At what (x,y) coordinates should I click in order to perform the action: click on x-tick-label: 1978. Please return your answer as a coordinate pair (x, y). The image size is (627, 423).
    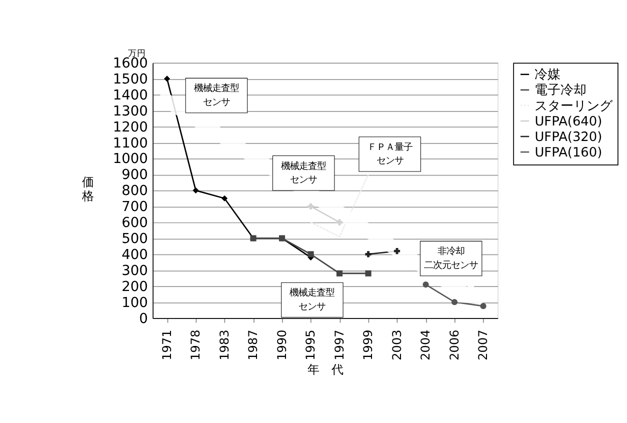
    Looking at the image, I should click on (195, 345).